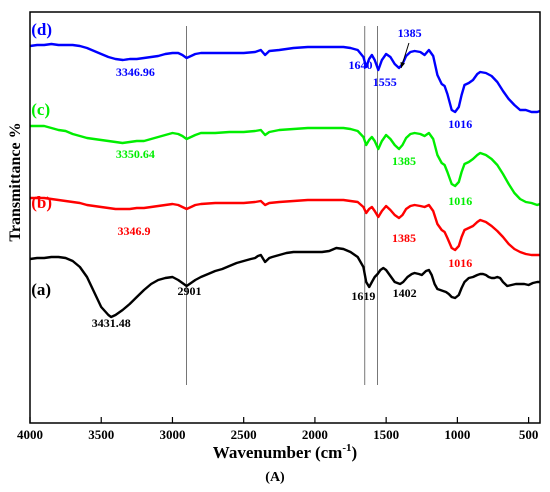  Describe the element at coordinates (457, 434) in the screenshot. I see `x-tick-label: 1000` at that location.